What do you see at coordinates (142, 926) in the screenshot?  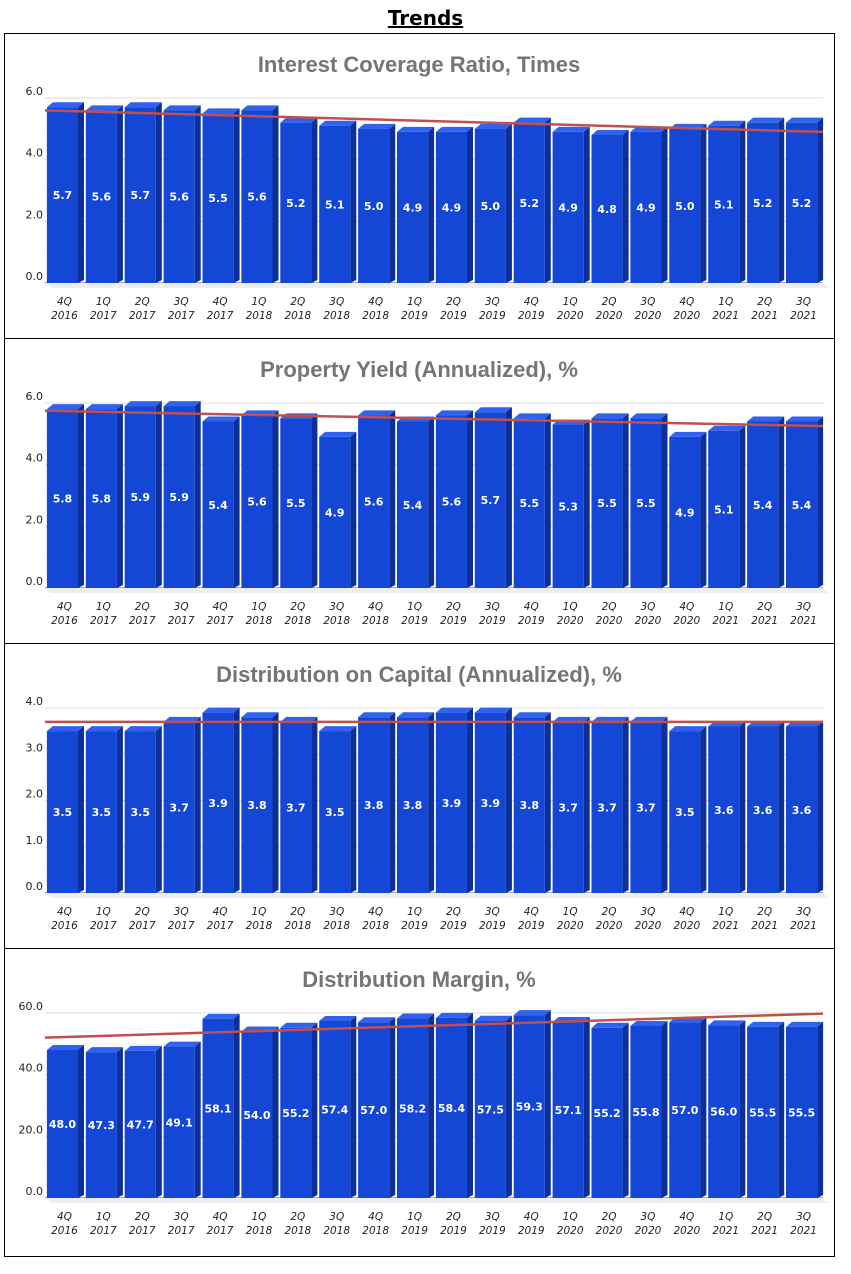 I see `x-tick-year: 2017` at bounding box center [142, 926].